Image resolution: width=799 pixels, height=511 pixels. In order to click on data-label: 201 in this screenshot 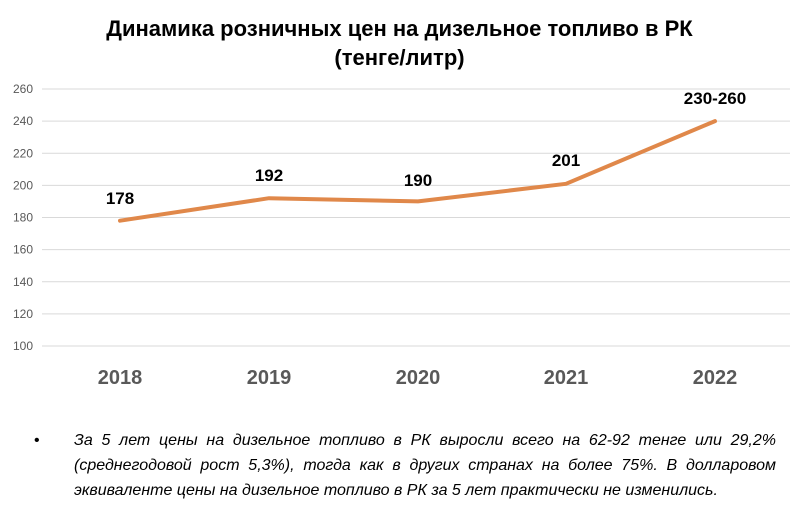, I will do `click(566, 160)`.